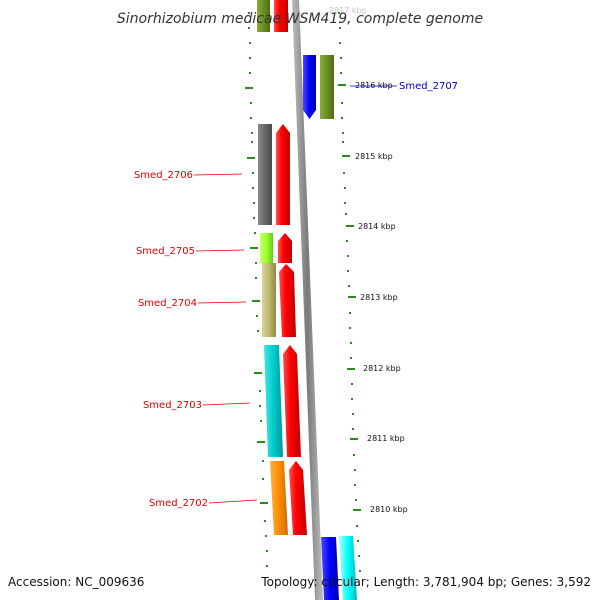 The height and width of the screenshot is (600, 600). Describe the element at coordinates (287, 300) in the screenshot. I see `feature-smed-2704-red` at that location.